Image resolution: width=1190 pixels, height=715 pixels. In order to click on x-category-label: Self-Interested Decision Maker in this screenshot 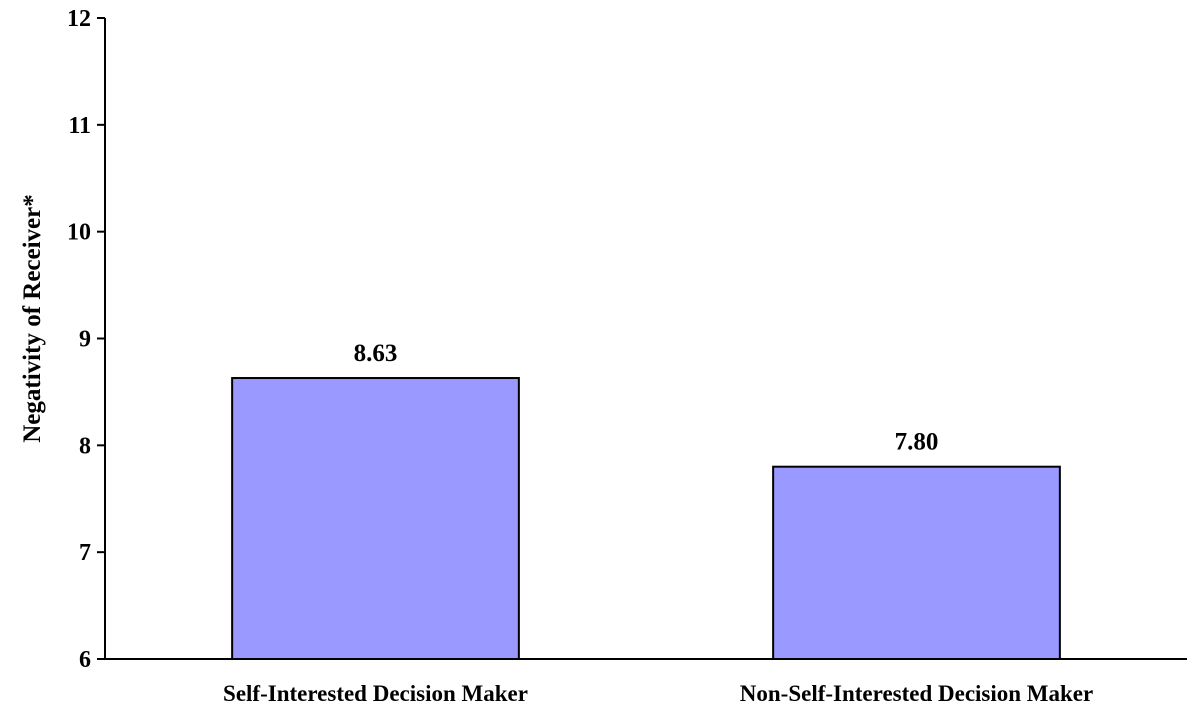, I will do `click(375, 693)`.